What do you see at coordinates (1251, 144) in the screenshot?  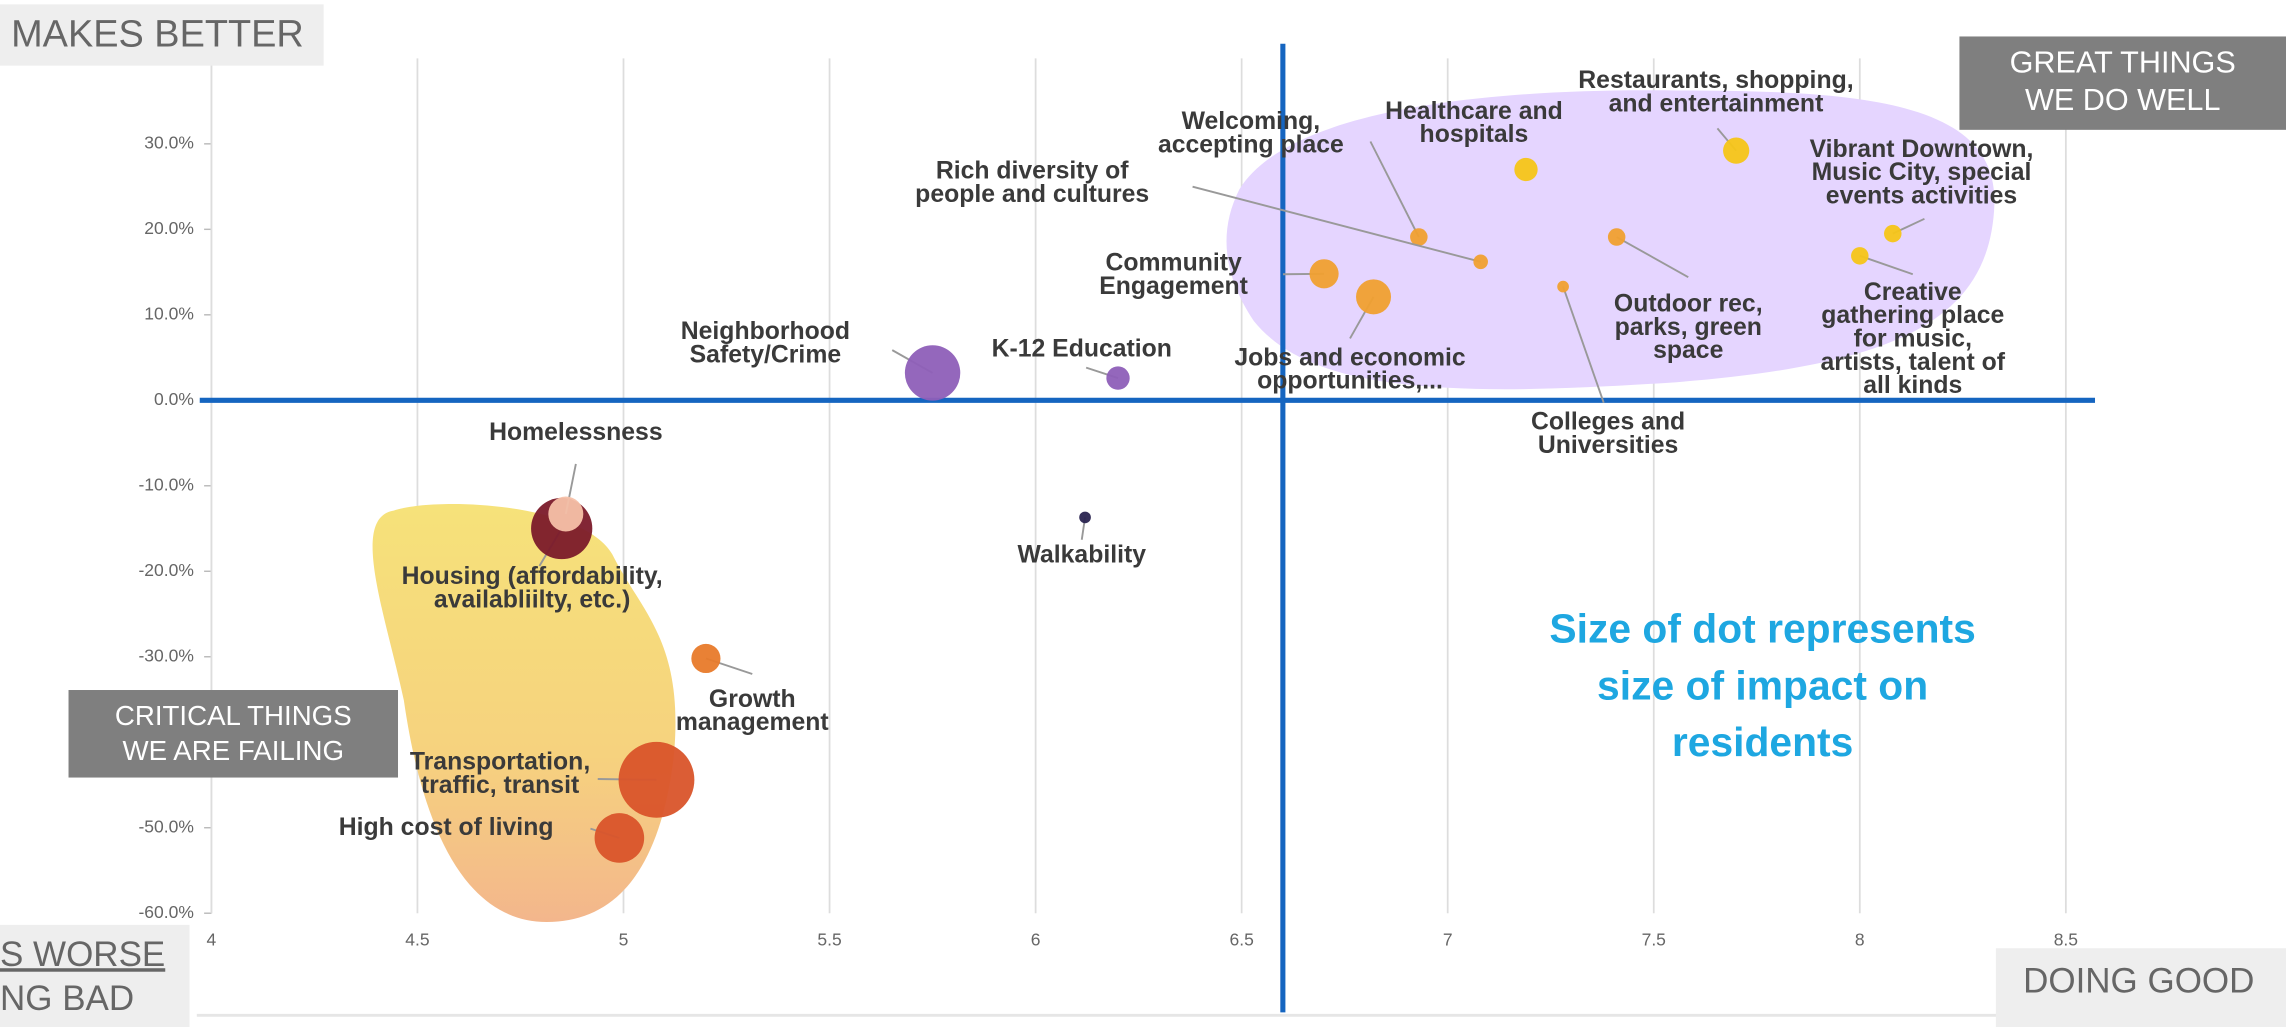 I see `point-label: accepting place` at bounding box center [1251, 144].